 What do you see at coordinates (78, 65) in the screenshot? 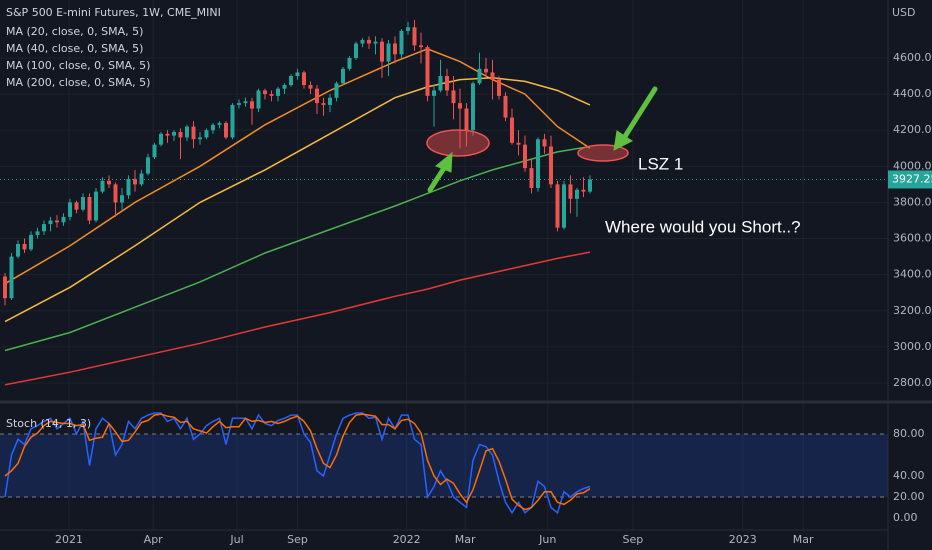
I see `legend-entry: MA (100, close, 0, SMA, 5)` at bounding box center [78, 65].